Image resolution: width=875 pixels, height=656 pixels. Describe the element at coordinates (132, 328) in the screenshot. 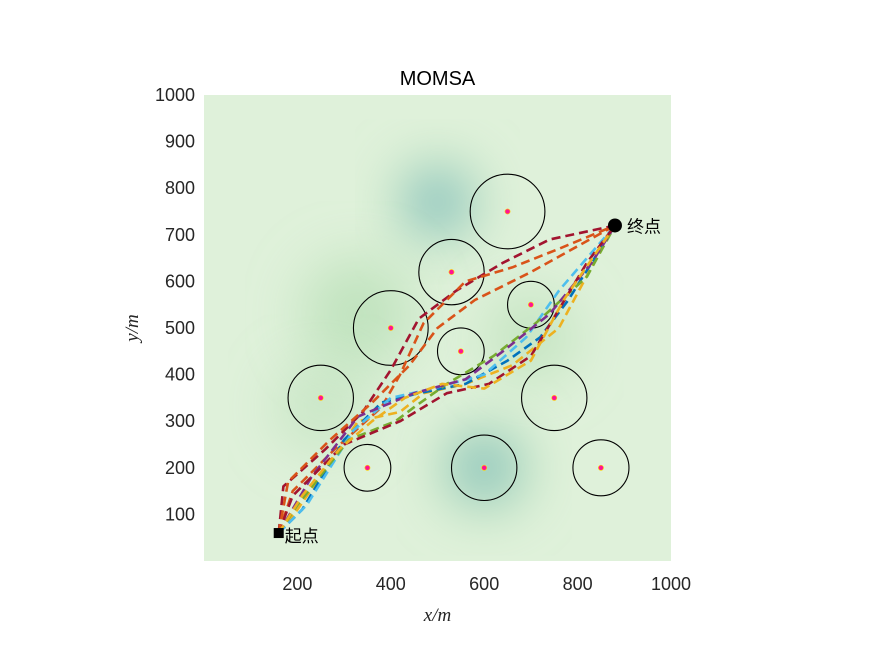

I see `y-axis-label: y/m` at that location.